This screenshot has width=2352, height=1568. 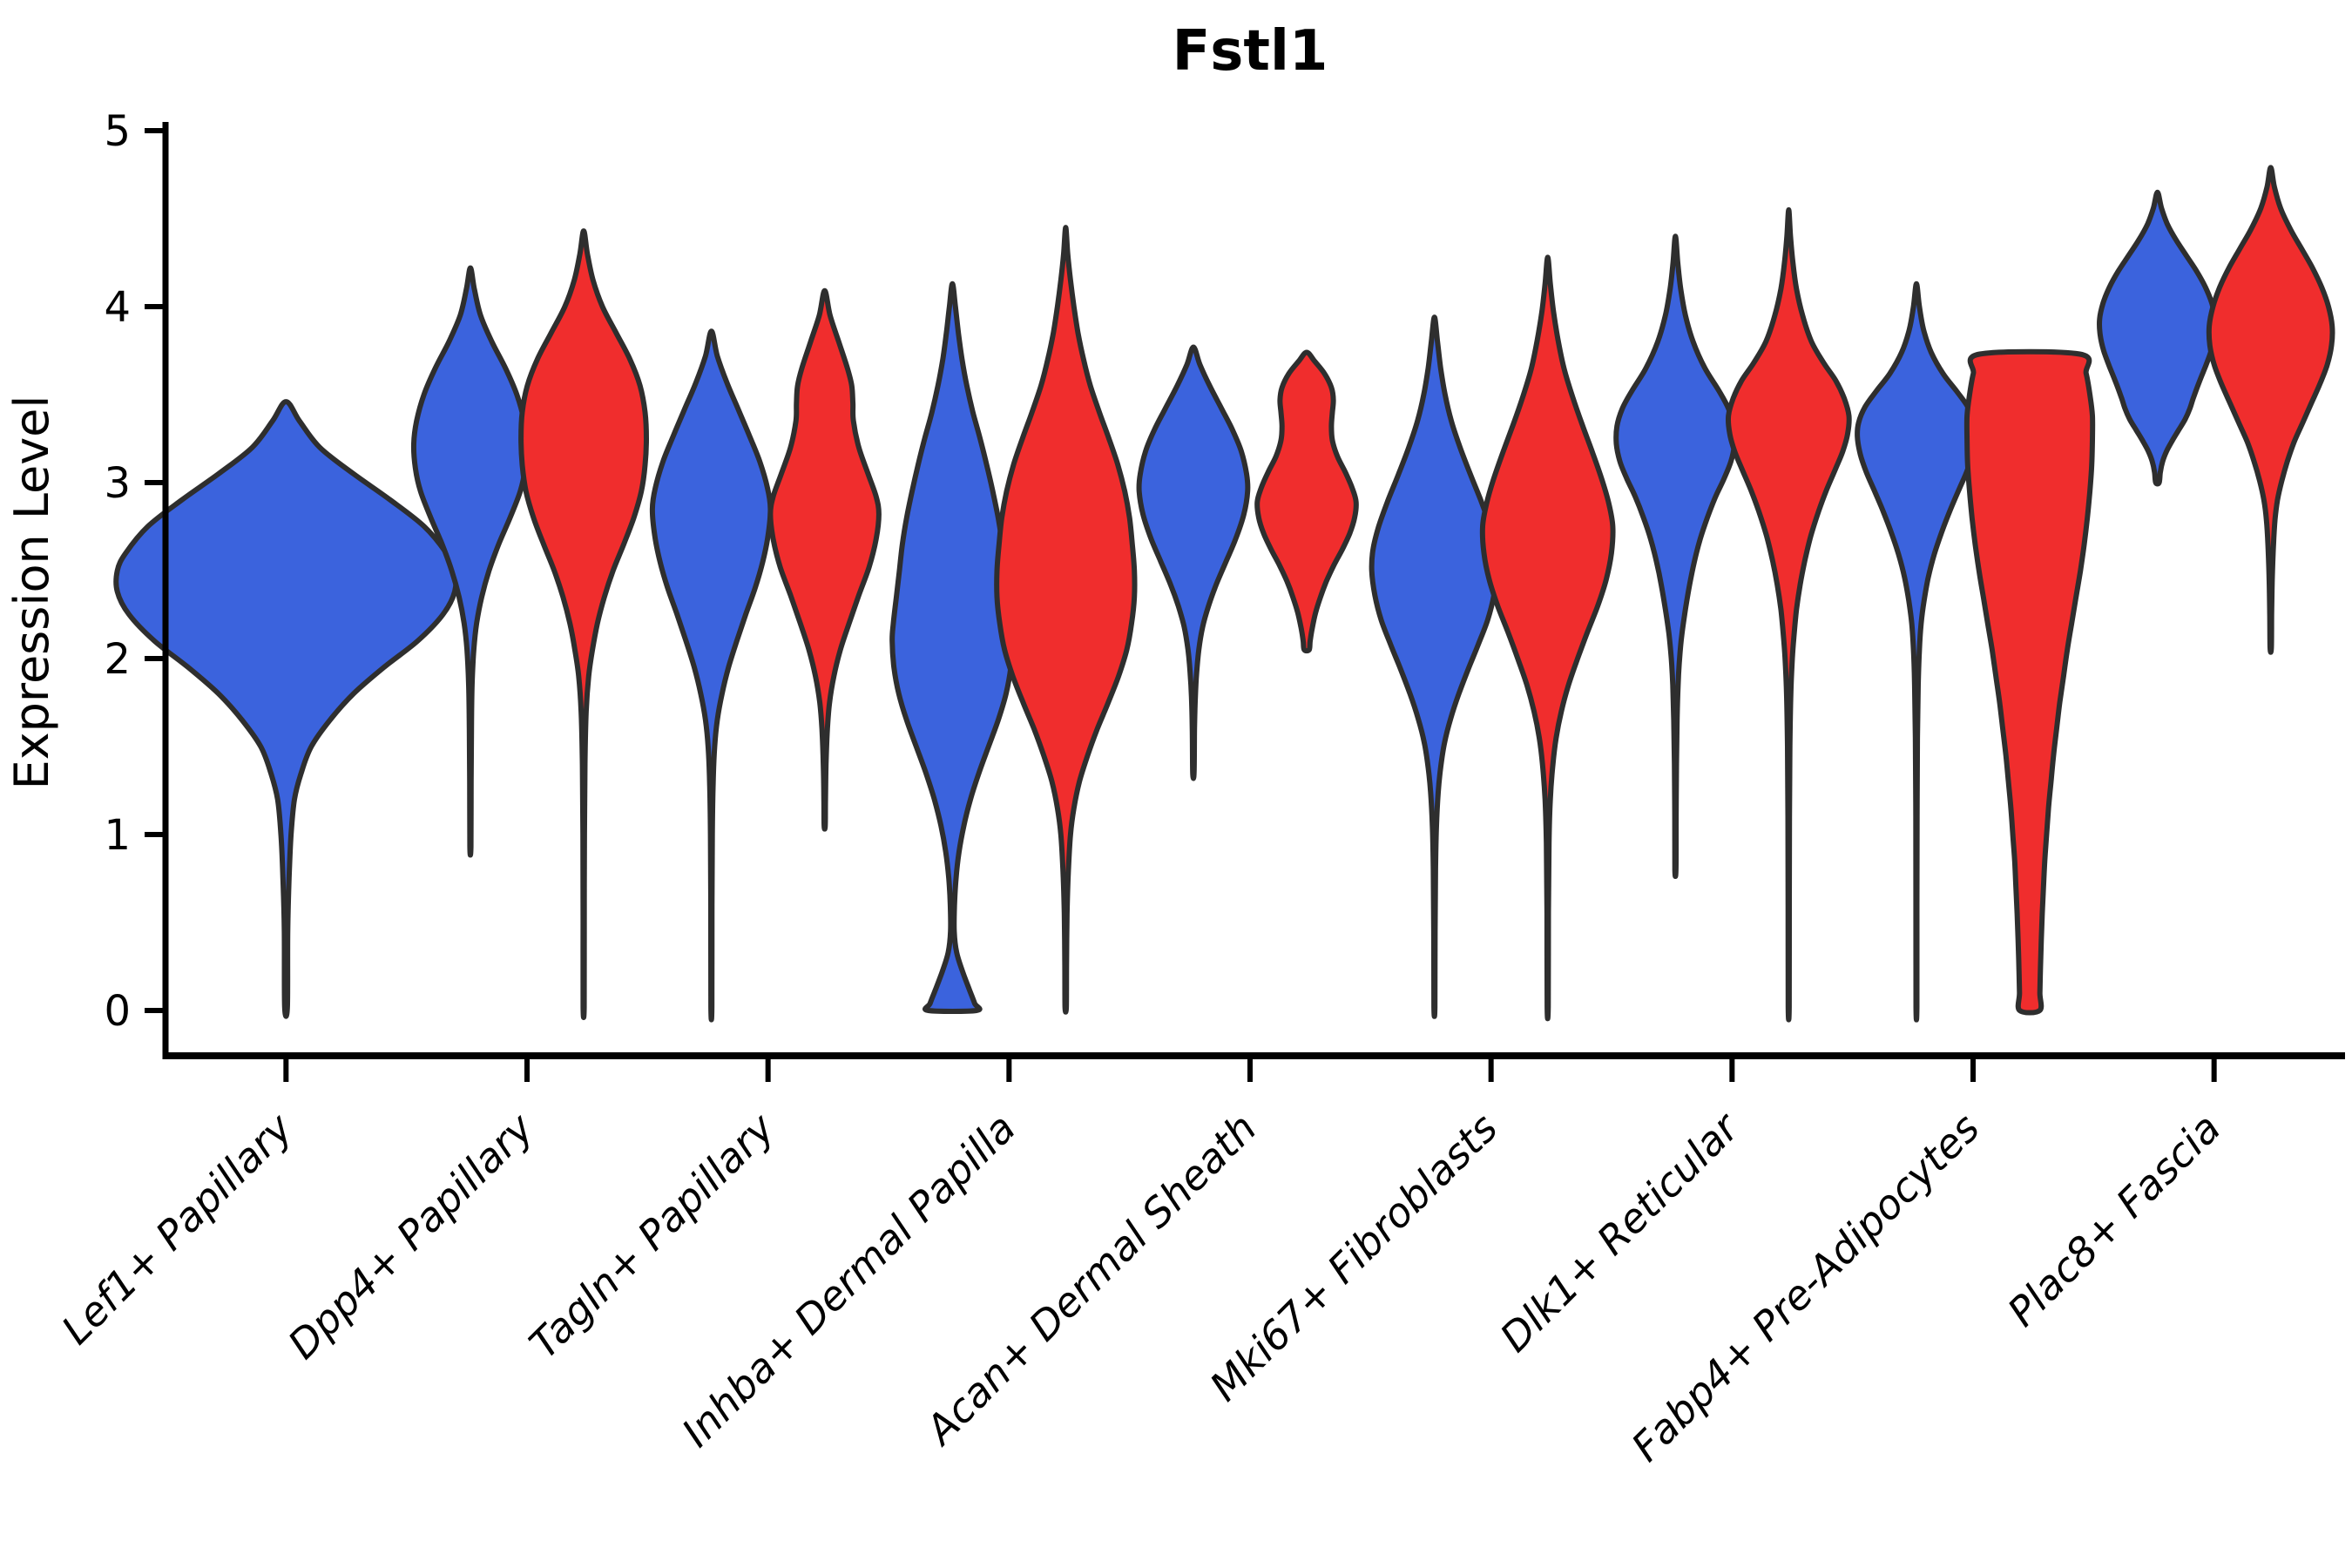 What do you see at coordinates (2030, 682) in the screenshot?
I see `violin-fabp4-pre-adipocytes-red` at bounding box center [2030, 682].